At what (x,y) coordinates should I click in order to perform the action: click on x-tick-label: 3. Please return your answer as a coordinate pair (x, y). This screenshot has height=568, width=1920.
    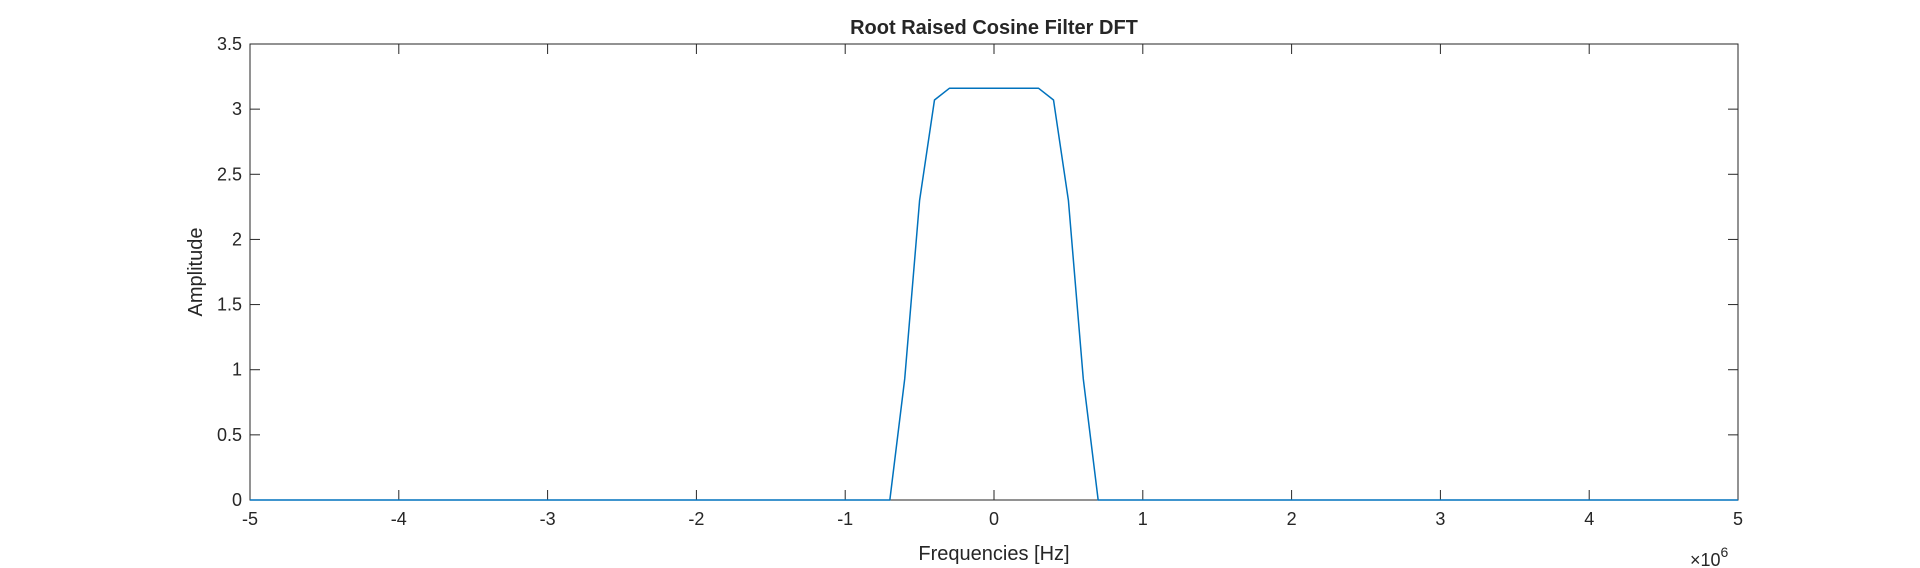
    Looking at the image, I should click on (1440, 519).